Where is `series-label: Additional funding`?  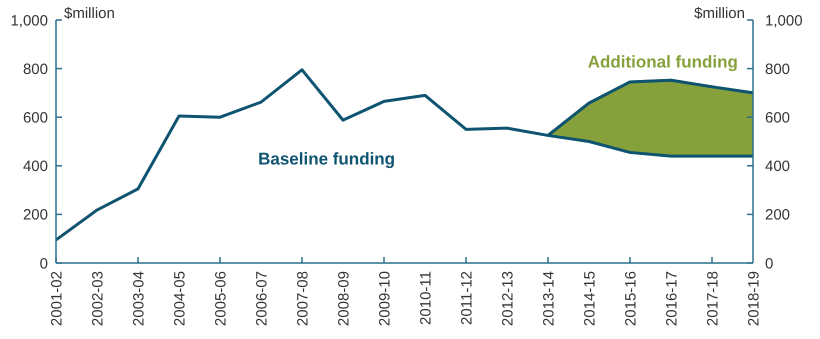
series-label: Additional funding is located at coordinates (663, 62).